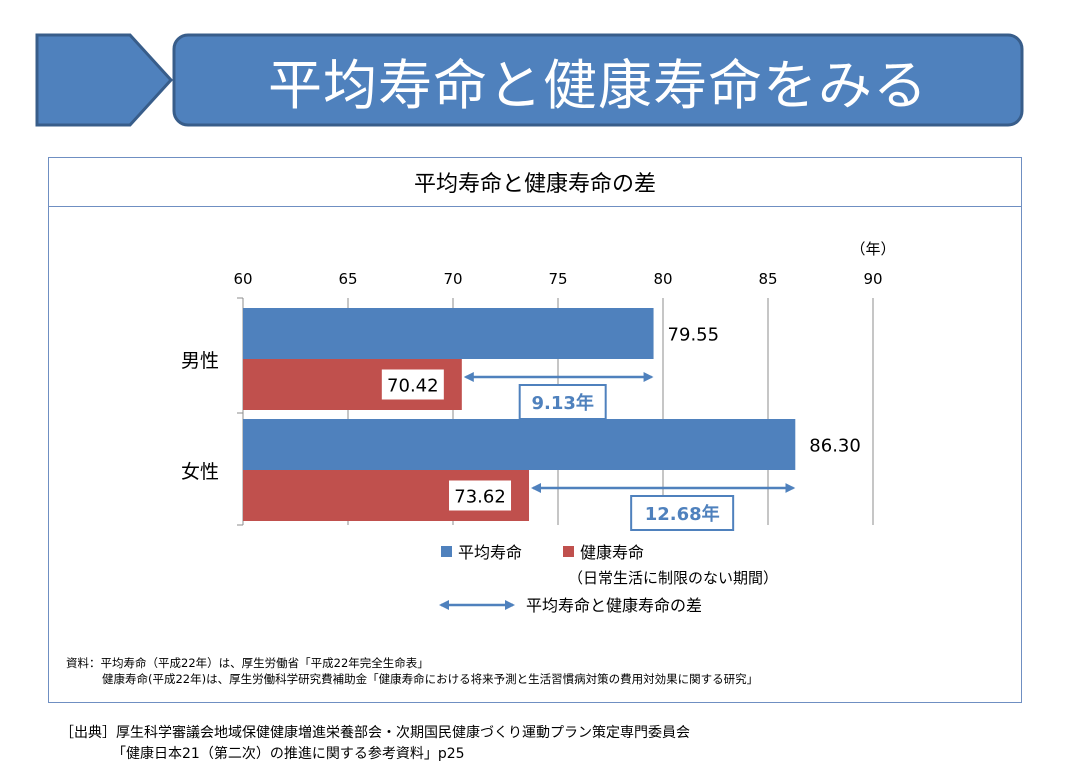 The height and width of the screenshot is (775, 1079). Describe the element at coordinates (452, 279) in the screenshot. I see `tick-label: 70` at that location.